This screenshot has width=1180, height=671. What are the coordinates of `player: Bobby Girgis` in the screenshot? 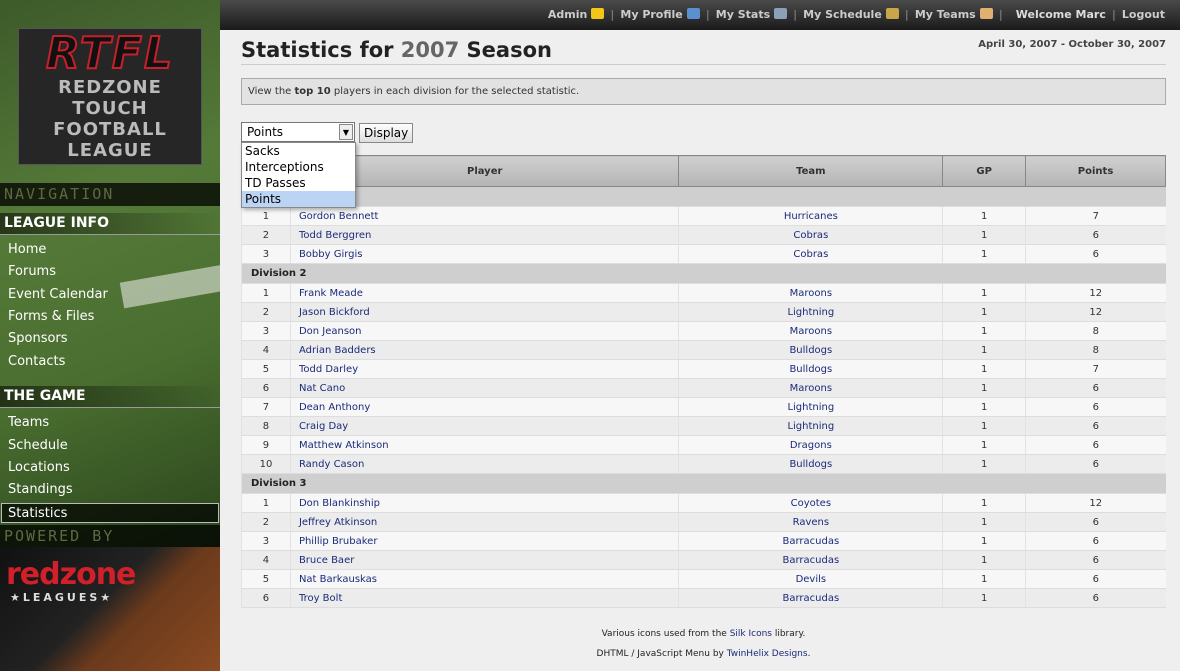 It's located at (484, 254).